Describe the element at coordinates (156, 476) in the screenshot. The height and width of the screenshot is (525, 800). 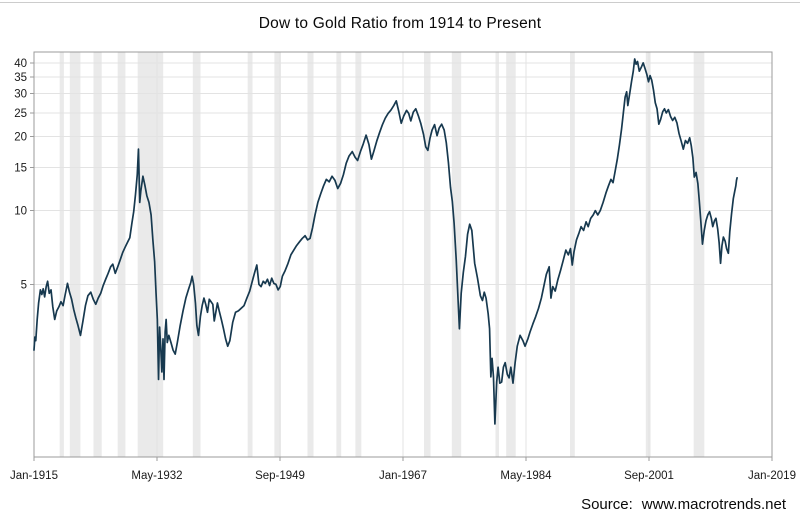
I see `x-tick-label: May-1932` at that location.